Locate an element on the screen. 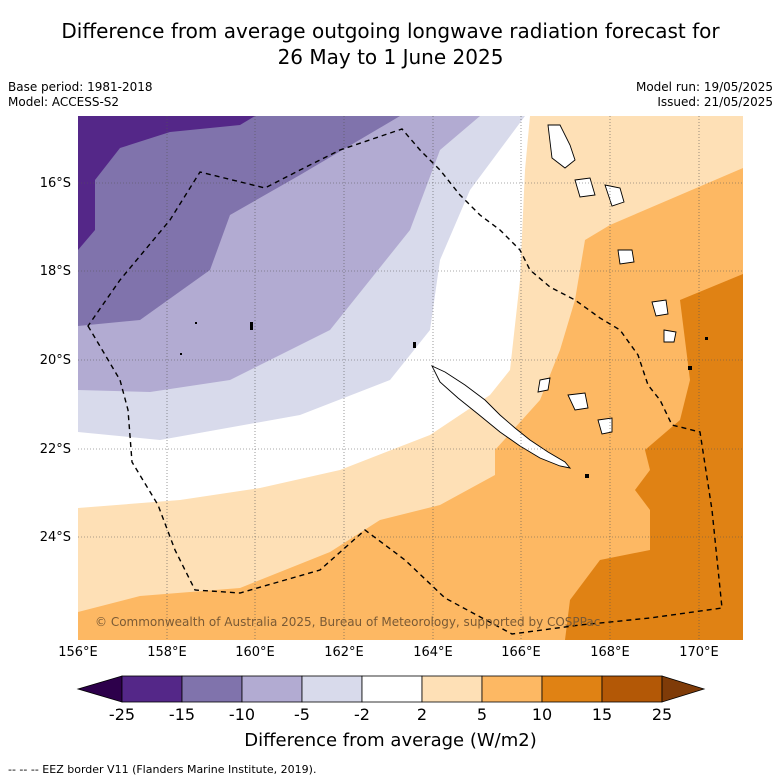 This screenshot has height=781, width=781. lat-label: 18°S is located at coordinates (55, 271).